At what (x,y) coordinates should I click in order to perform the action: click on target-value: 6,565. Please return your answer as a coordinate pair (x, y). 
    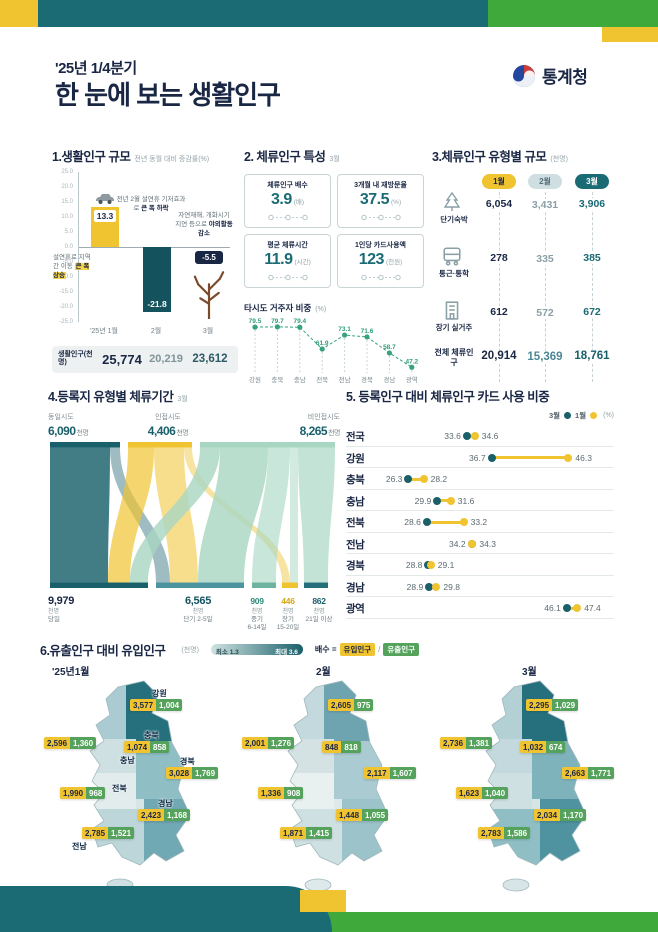
    Looking at the image, I should click on (198, 601).